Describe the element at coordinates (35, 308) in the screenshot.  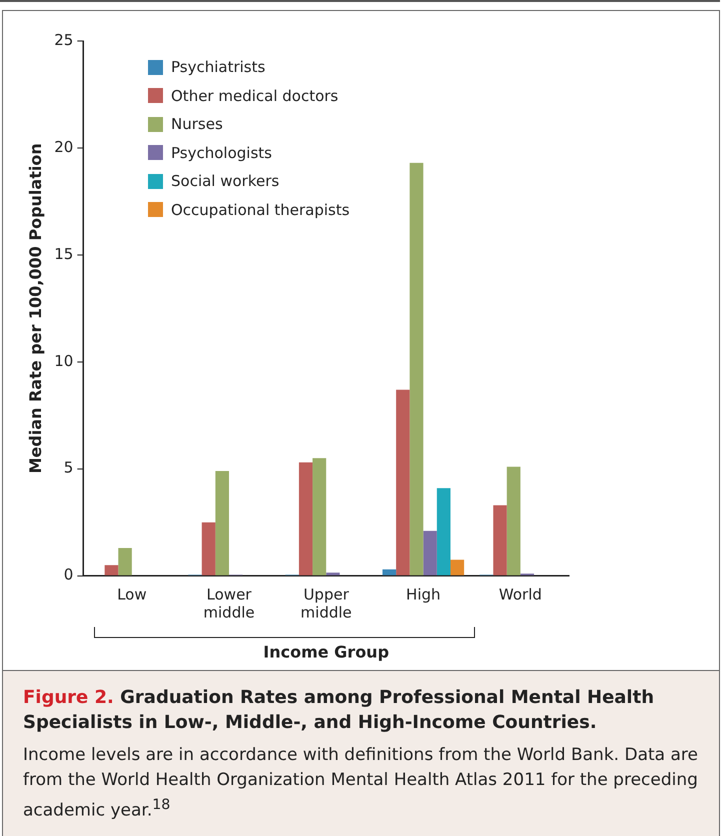
I see `y-axis-title: Median Rate per 100,000 Population` at that location.